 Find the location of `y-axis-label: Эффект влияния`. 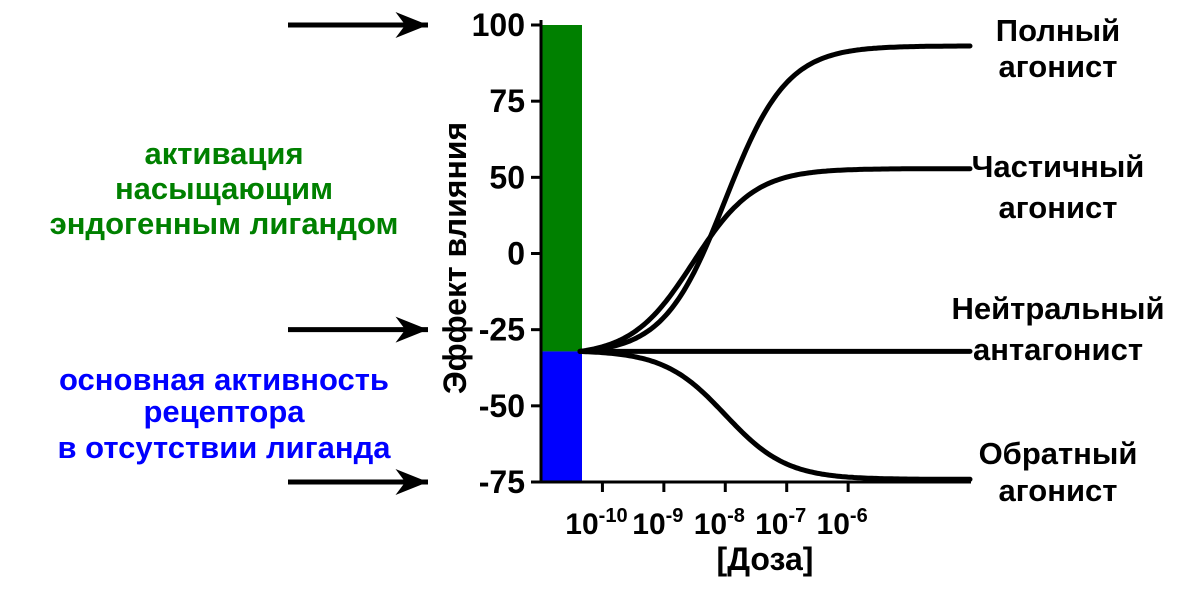

y-axis-label: Эффект влияния is located at coordinates (455, 258).